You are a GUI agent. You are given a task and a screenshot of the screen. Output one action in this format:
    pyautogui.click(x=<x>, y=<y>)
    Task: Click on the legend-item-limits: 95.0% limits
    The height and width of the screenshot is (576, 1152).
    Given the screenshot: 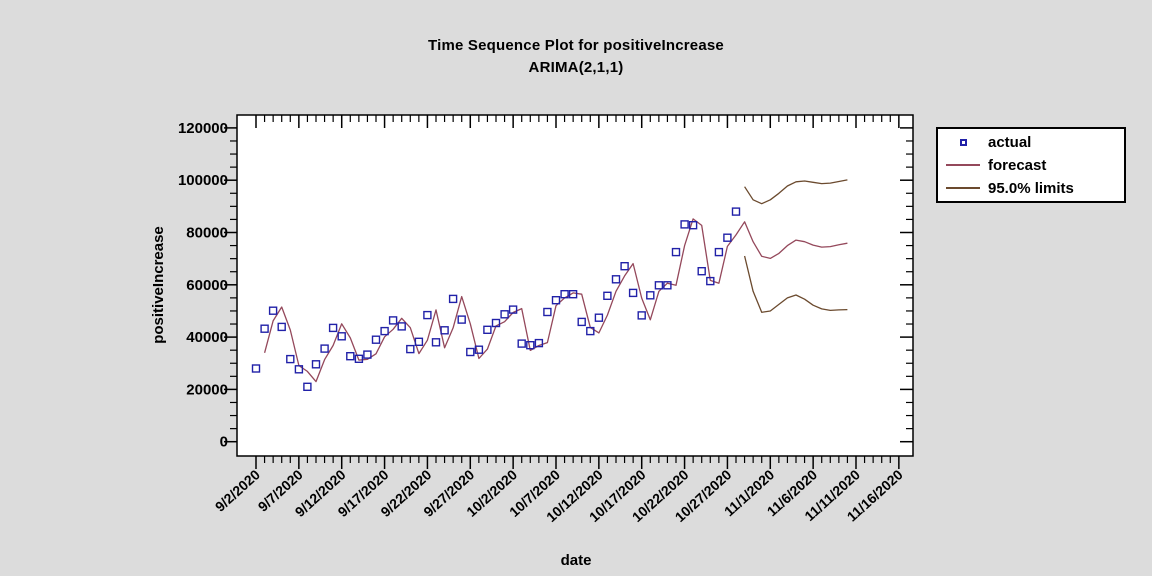 What is the action you would take?
    pyautogui.click(x=1031, y=188)
    